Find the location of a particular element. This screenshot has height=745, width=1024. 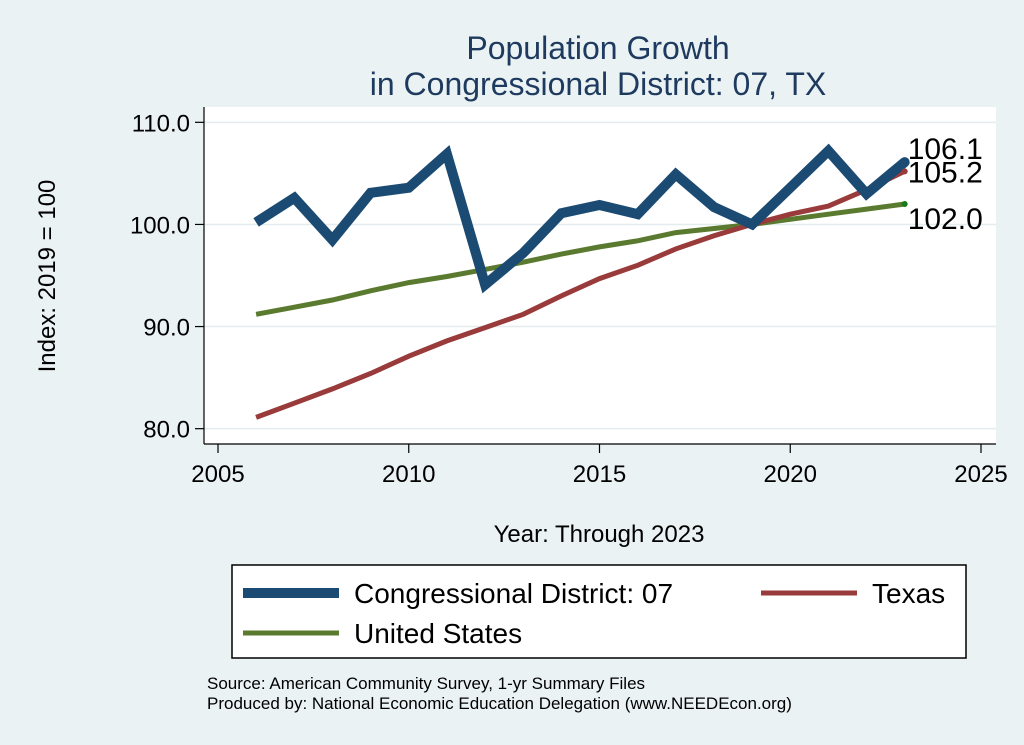

x-tick-label: 2020 is located at coordinates (790, 474).